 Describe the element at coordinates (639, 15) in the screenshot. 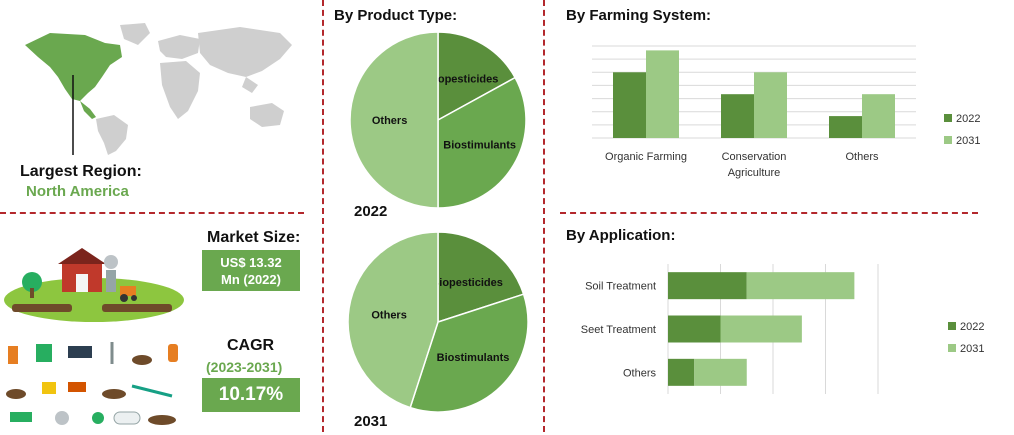

I see `farming-system-heading: By Farming System:` at that location.